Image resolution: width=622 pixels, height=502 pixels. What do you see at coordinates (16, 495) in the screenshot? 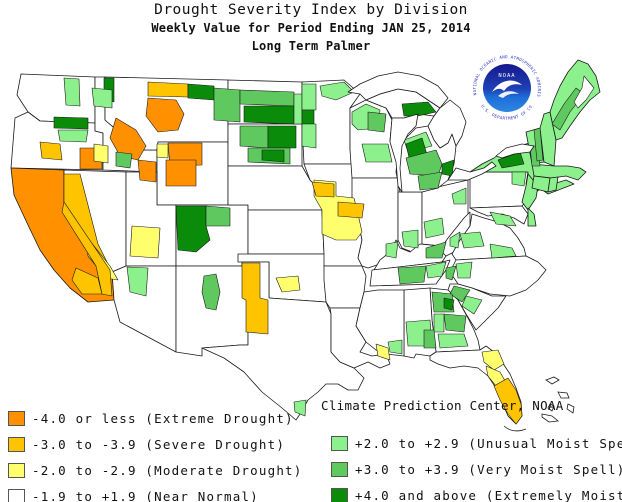
I see `legend-swatch-near-normal` at bounding box center [16, 495].